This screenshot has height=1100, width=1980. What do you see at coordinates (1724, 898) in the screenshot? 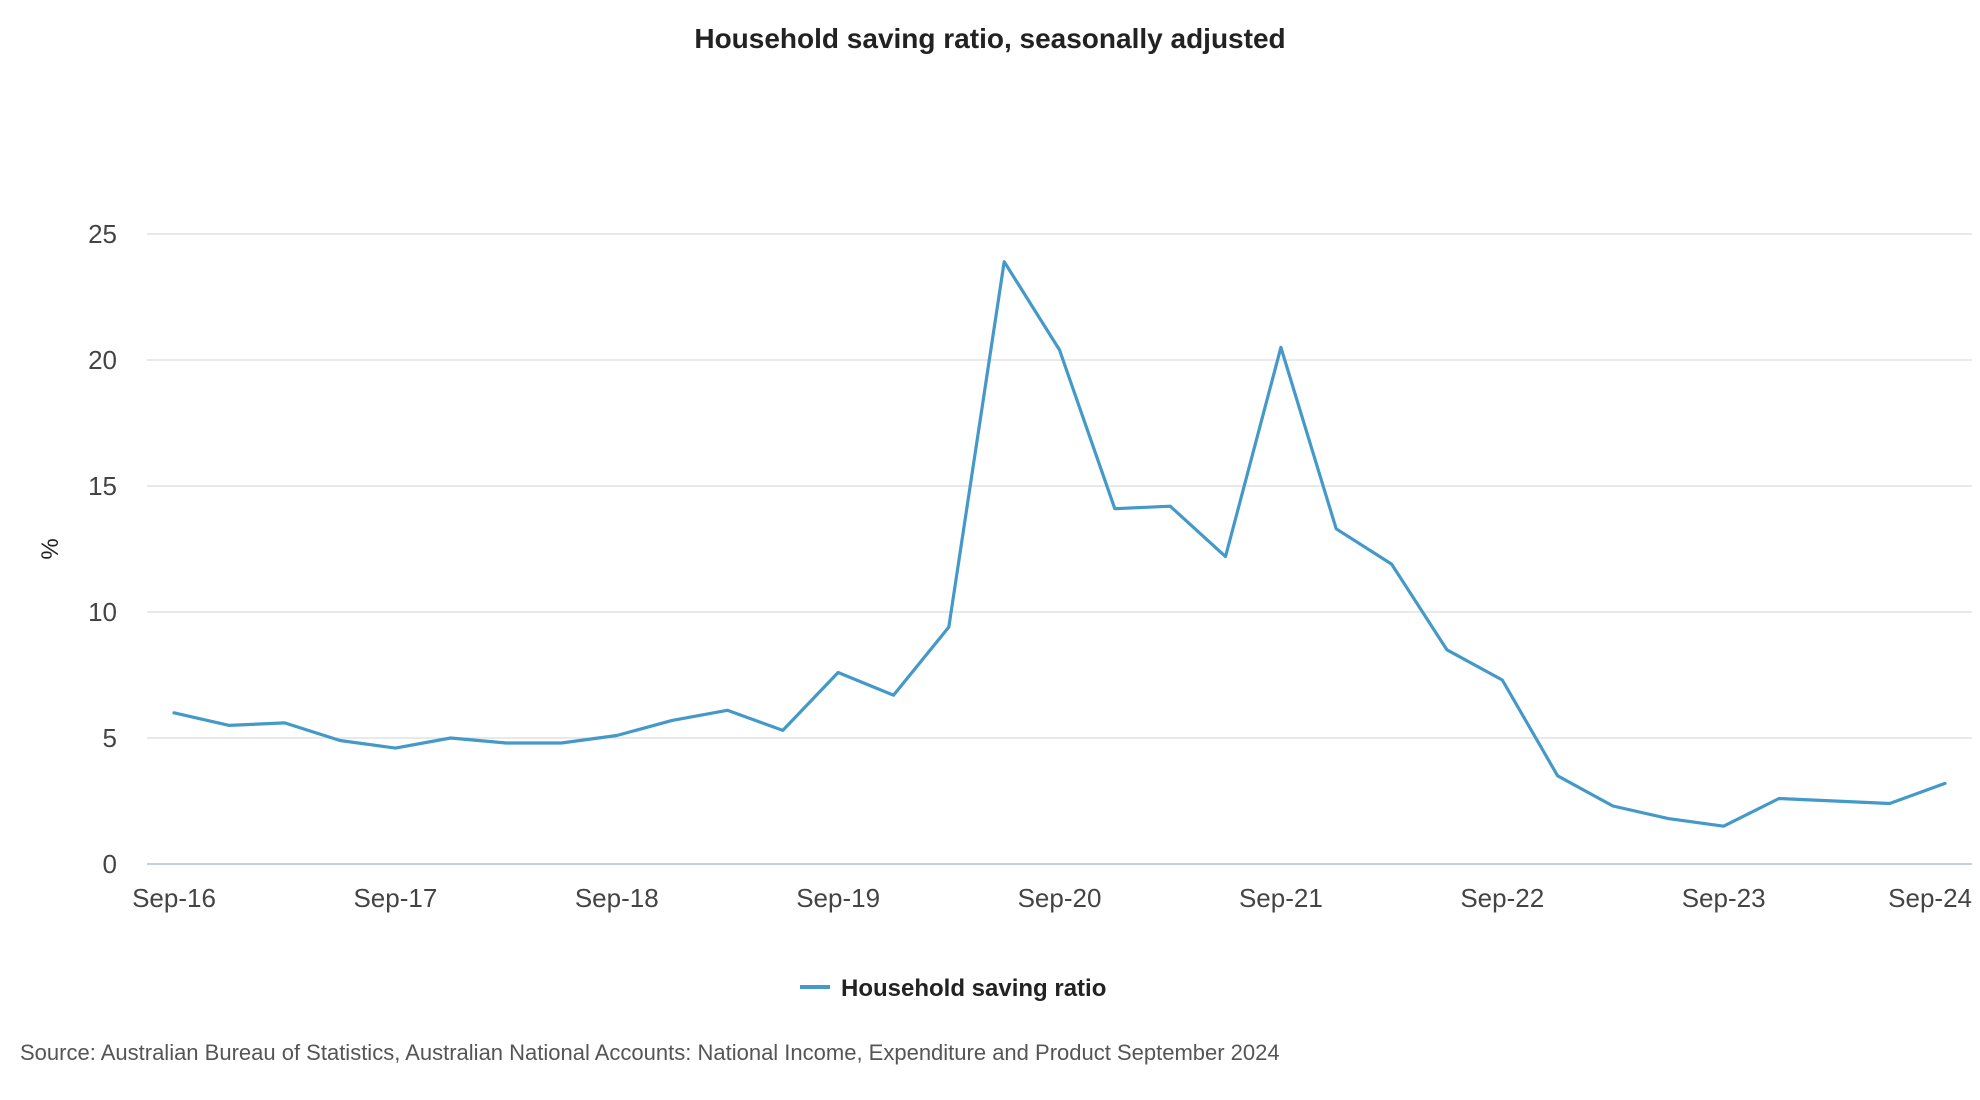
I see `x-tick-label: Sep-23` at bounding box center [1724, 898].